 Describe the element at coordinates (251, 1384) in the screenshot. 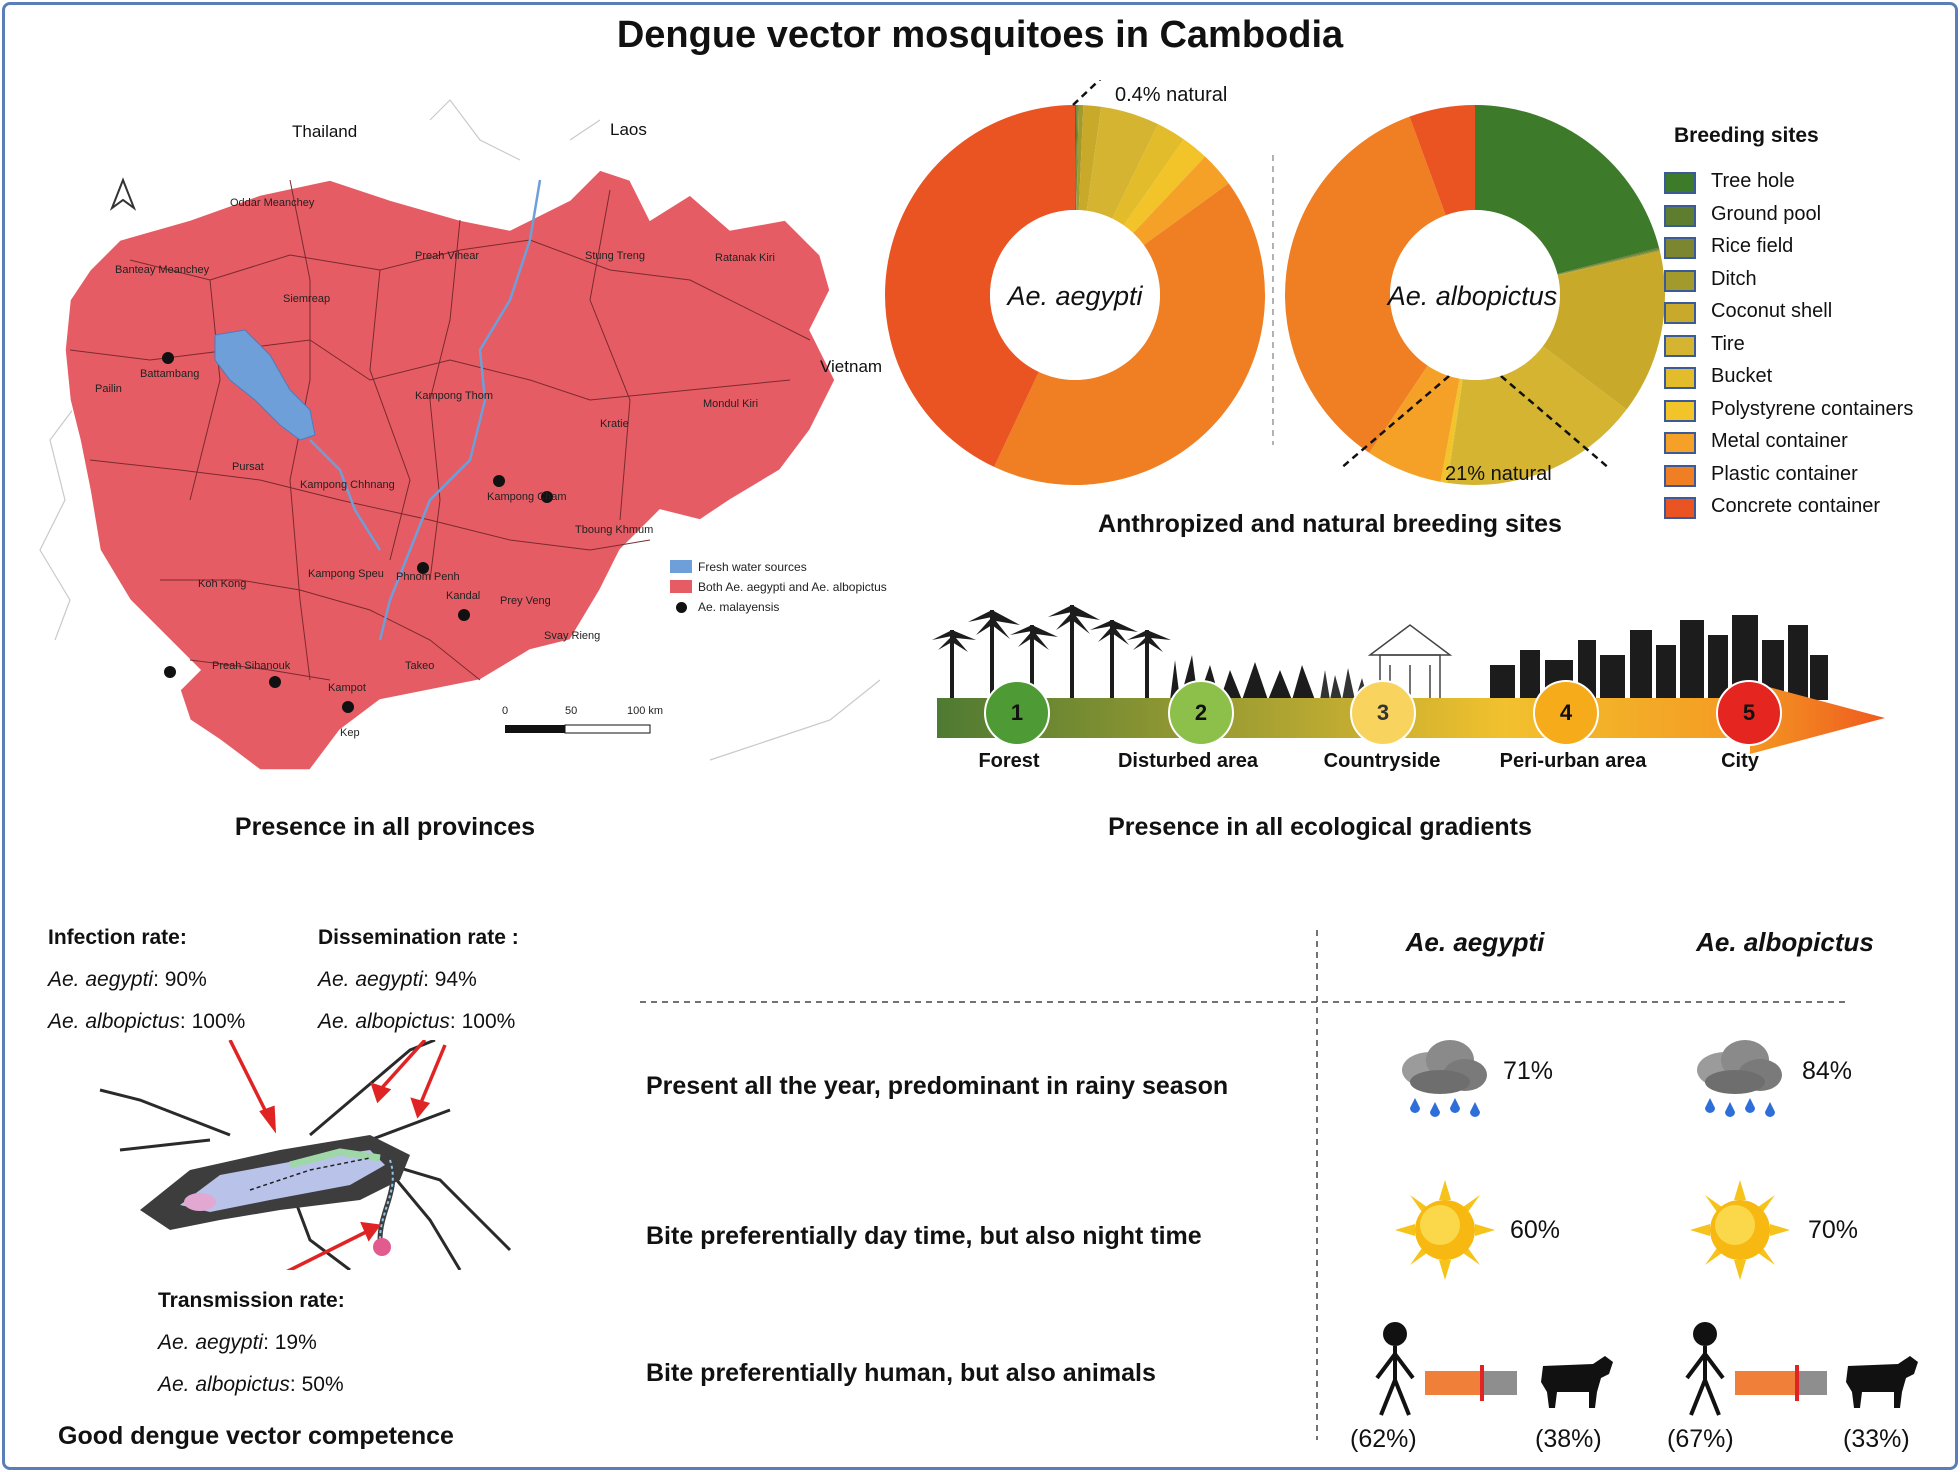

I see `transmission-rate-albopictus: Ae. albopictus: 50%` at that location.